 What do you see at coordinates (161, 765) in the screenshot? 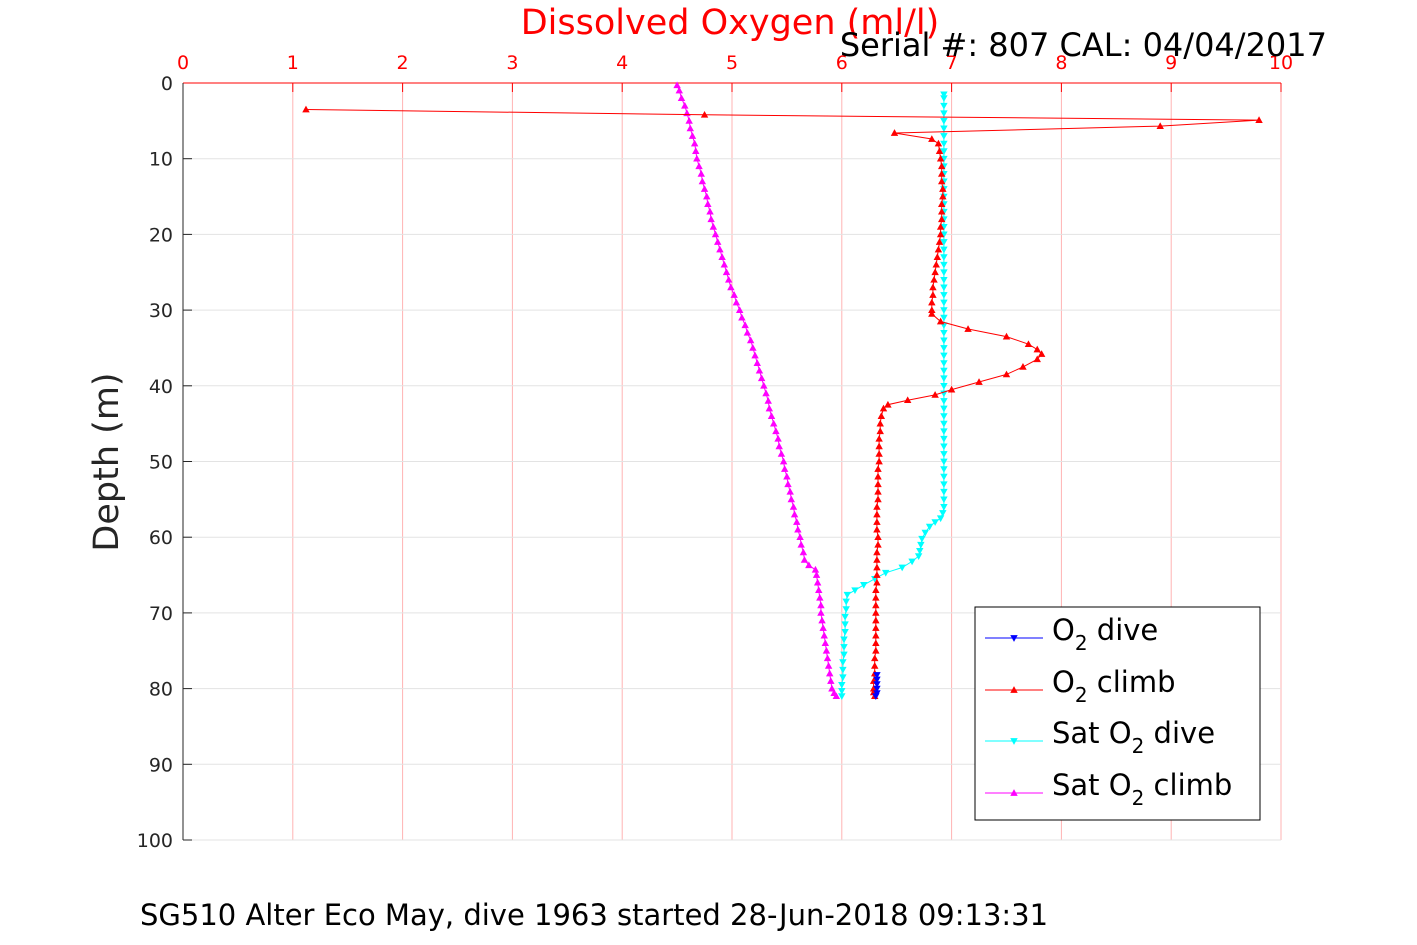
I see `y-tick-label: 90` at bounding box center [161, 765].